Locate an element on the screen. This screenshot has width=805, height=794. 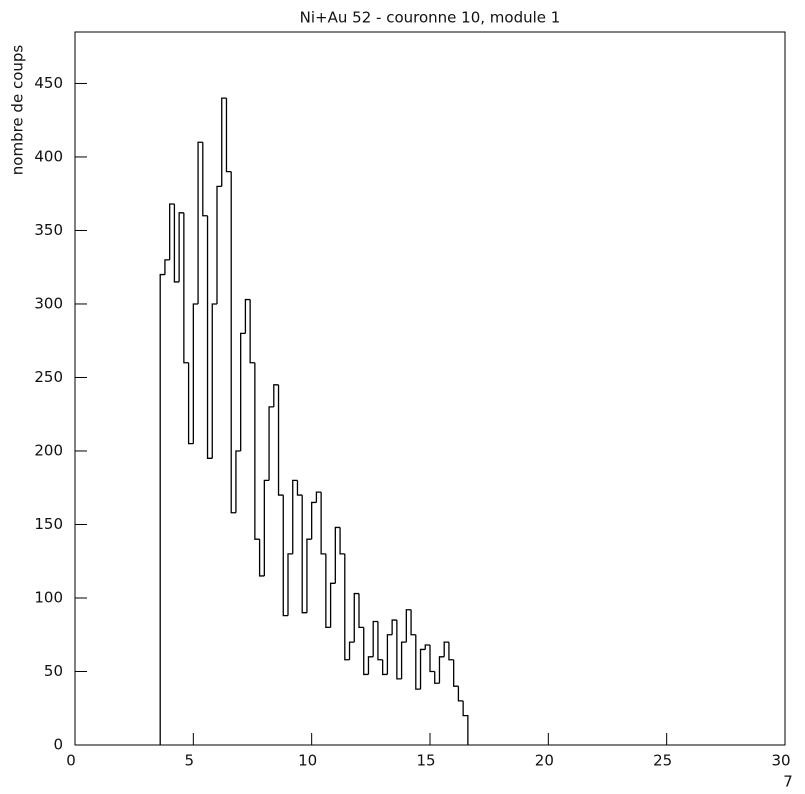
annotation: 7 is located at coordinates (788, 782).